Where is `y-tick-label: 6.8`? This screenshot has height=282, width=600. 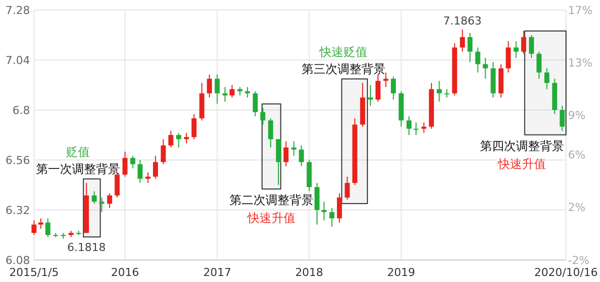 y-tick-label: 6.8 is located at coordinates (21, 110).